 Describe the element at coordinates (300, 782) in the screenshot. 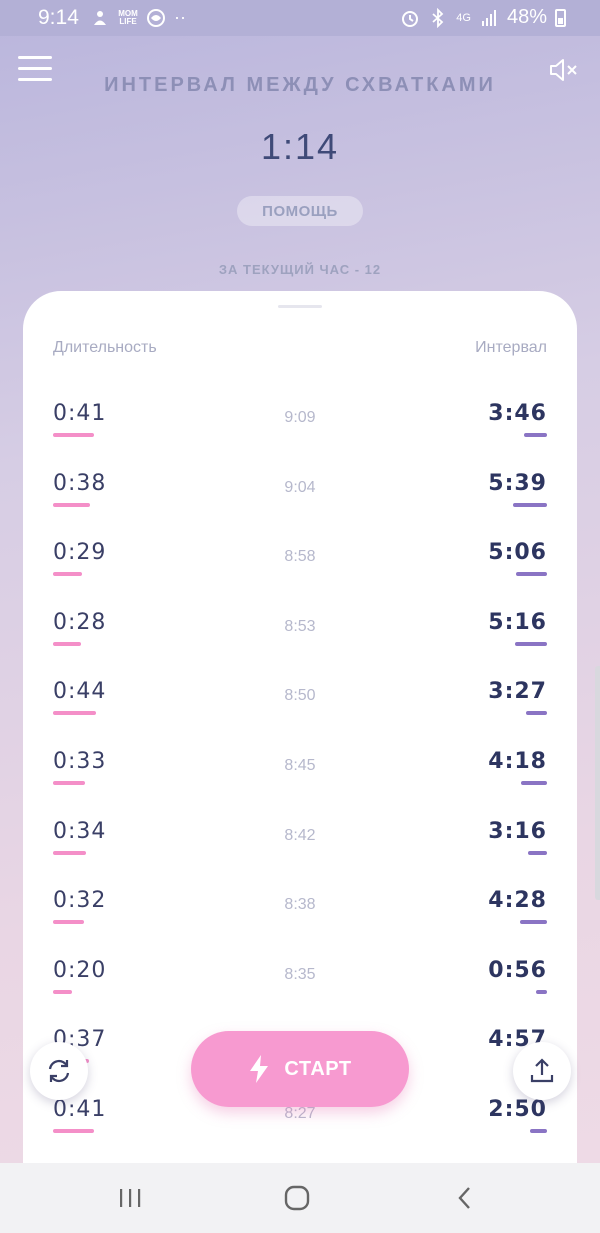

I see `table-row: 0:33 8:45 4:18` at that location.